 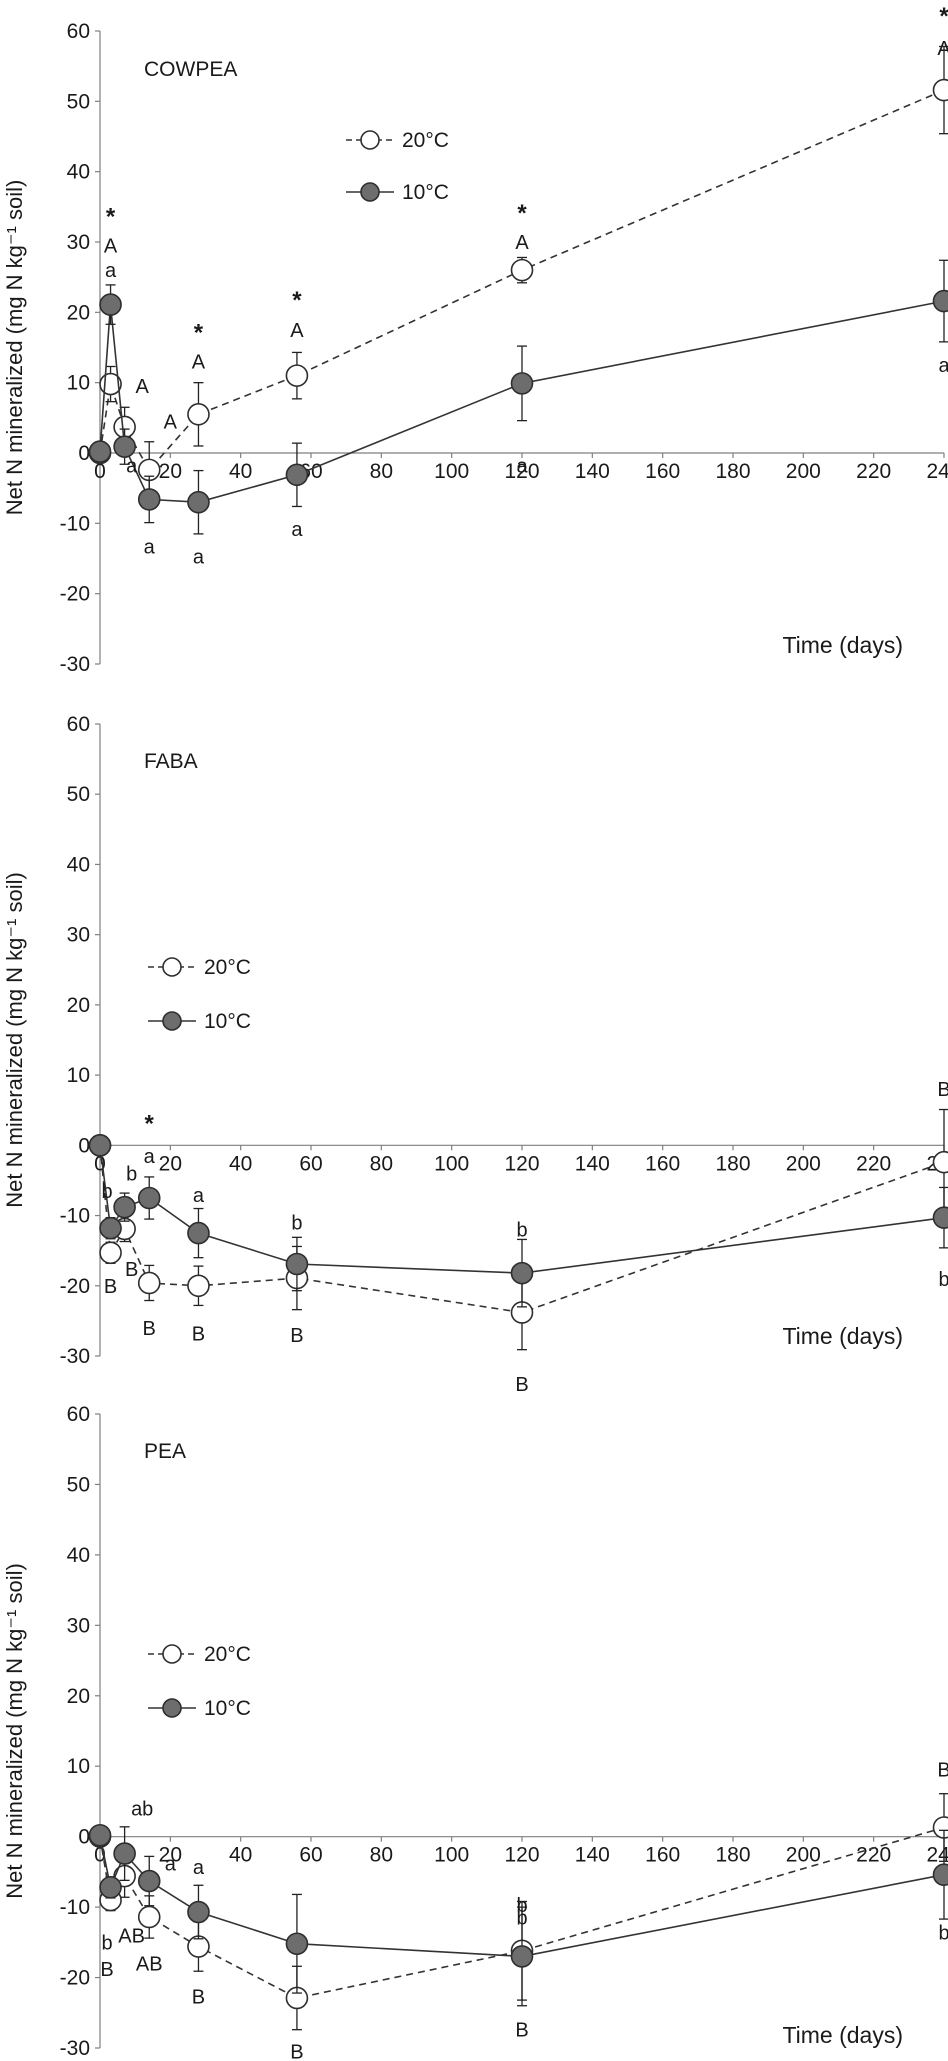 I want to click on panel-title: PEA, so click(x=165, y=1451).